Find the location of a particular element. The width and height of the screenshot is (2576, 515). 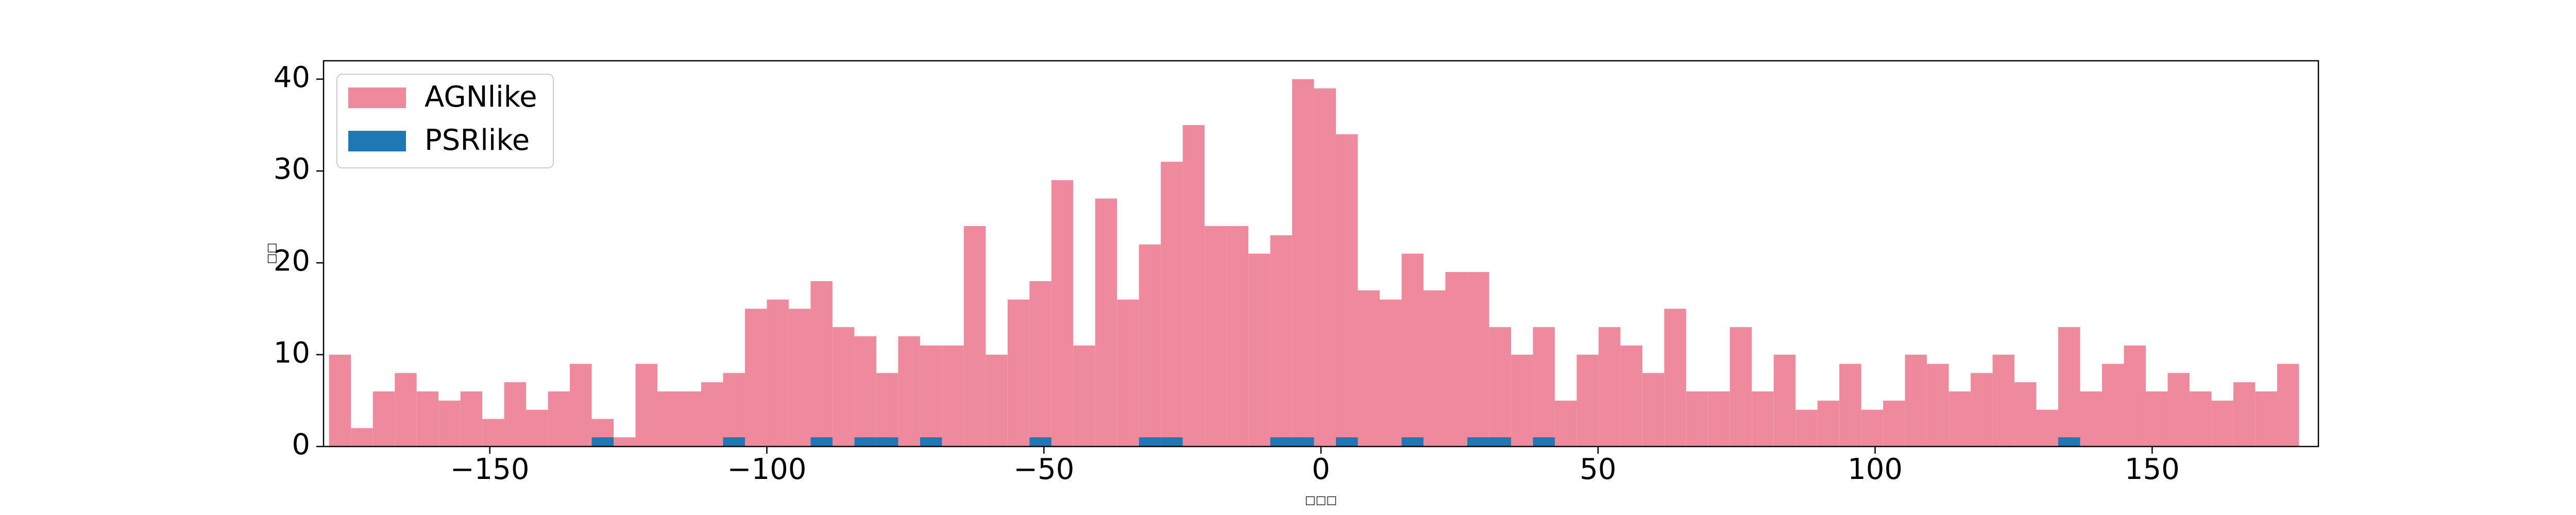

x-tick-label: 0 is located at coordinates (1321, 469).